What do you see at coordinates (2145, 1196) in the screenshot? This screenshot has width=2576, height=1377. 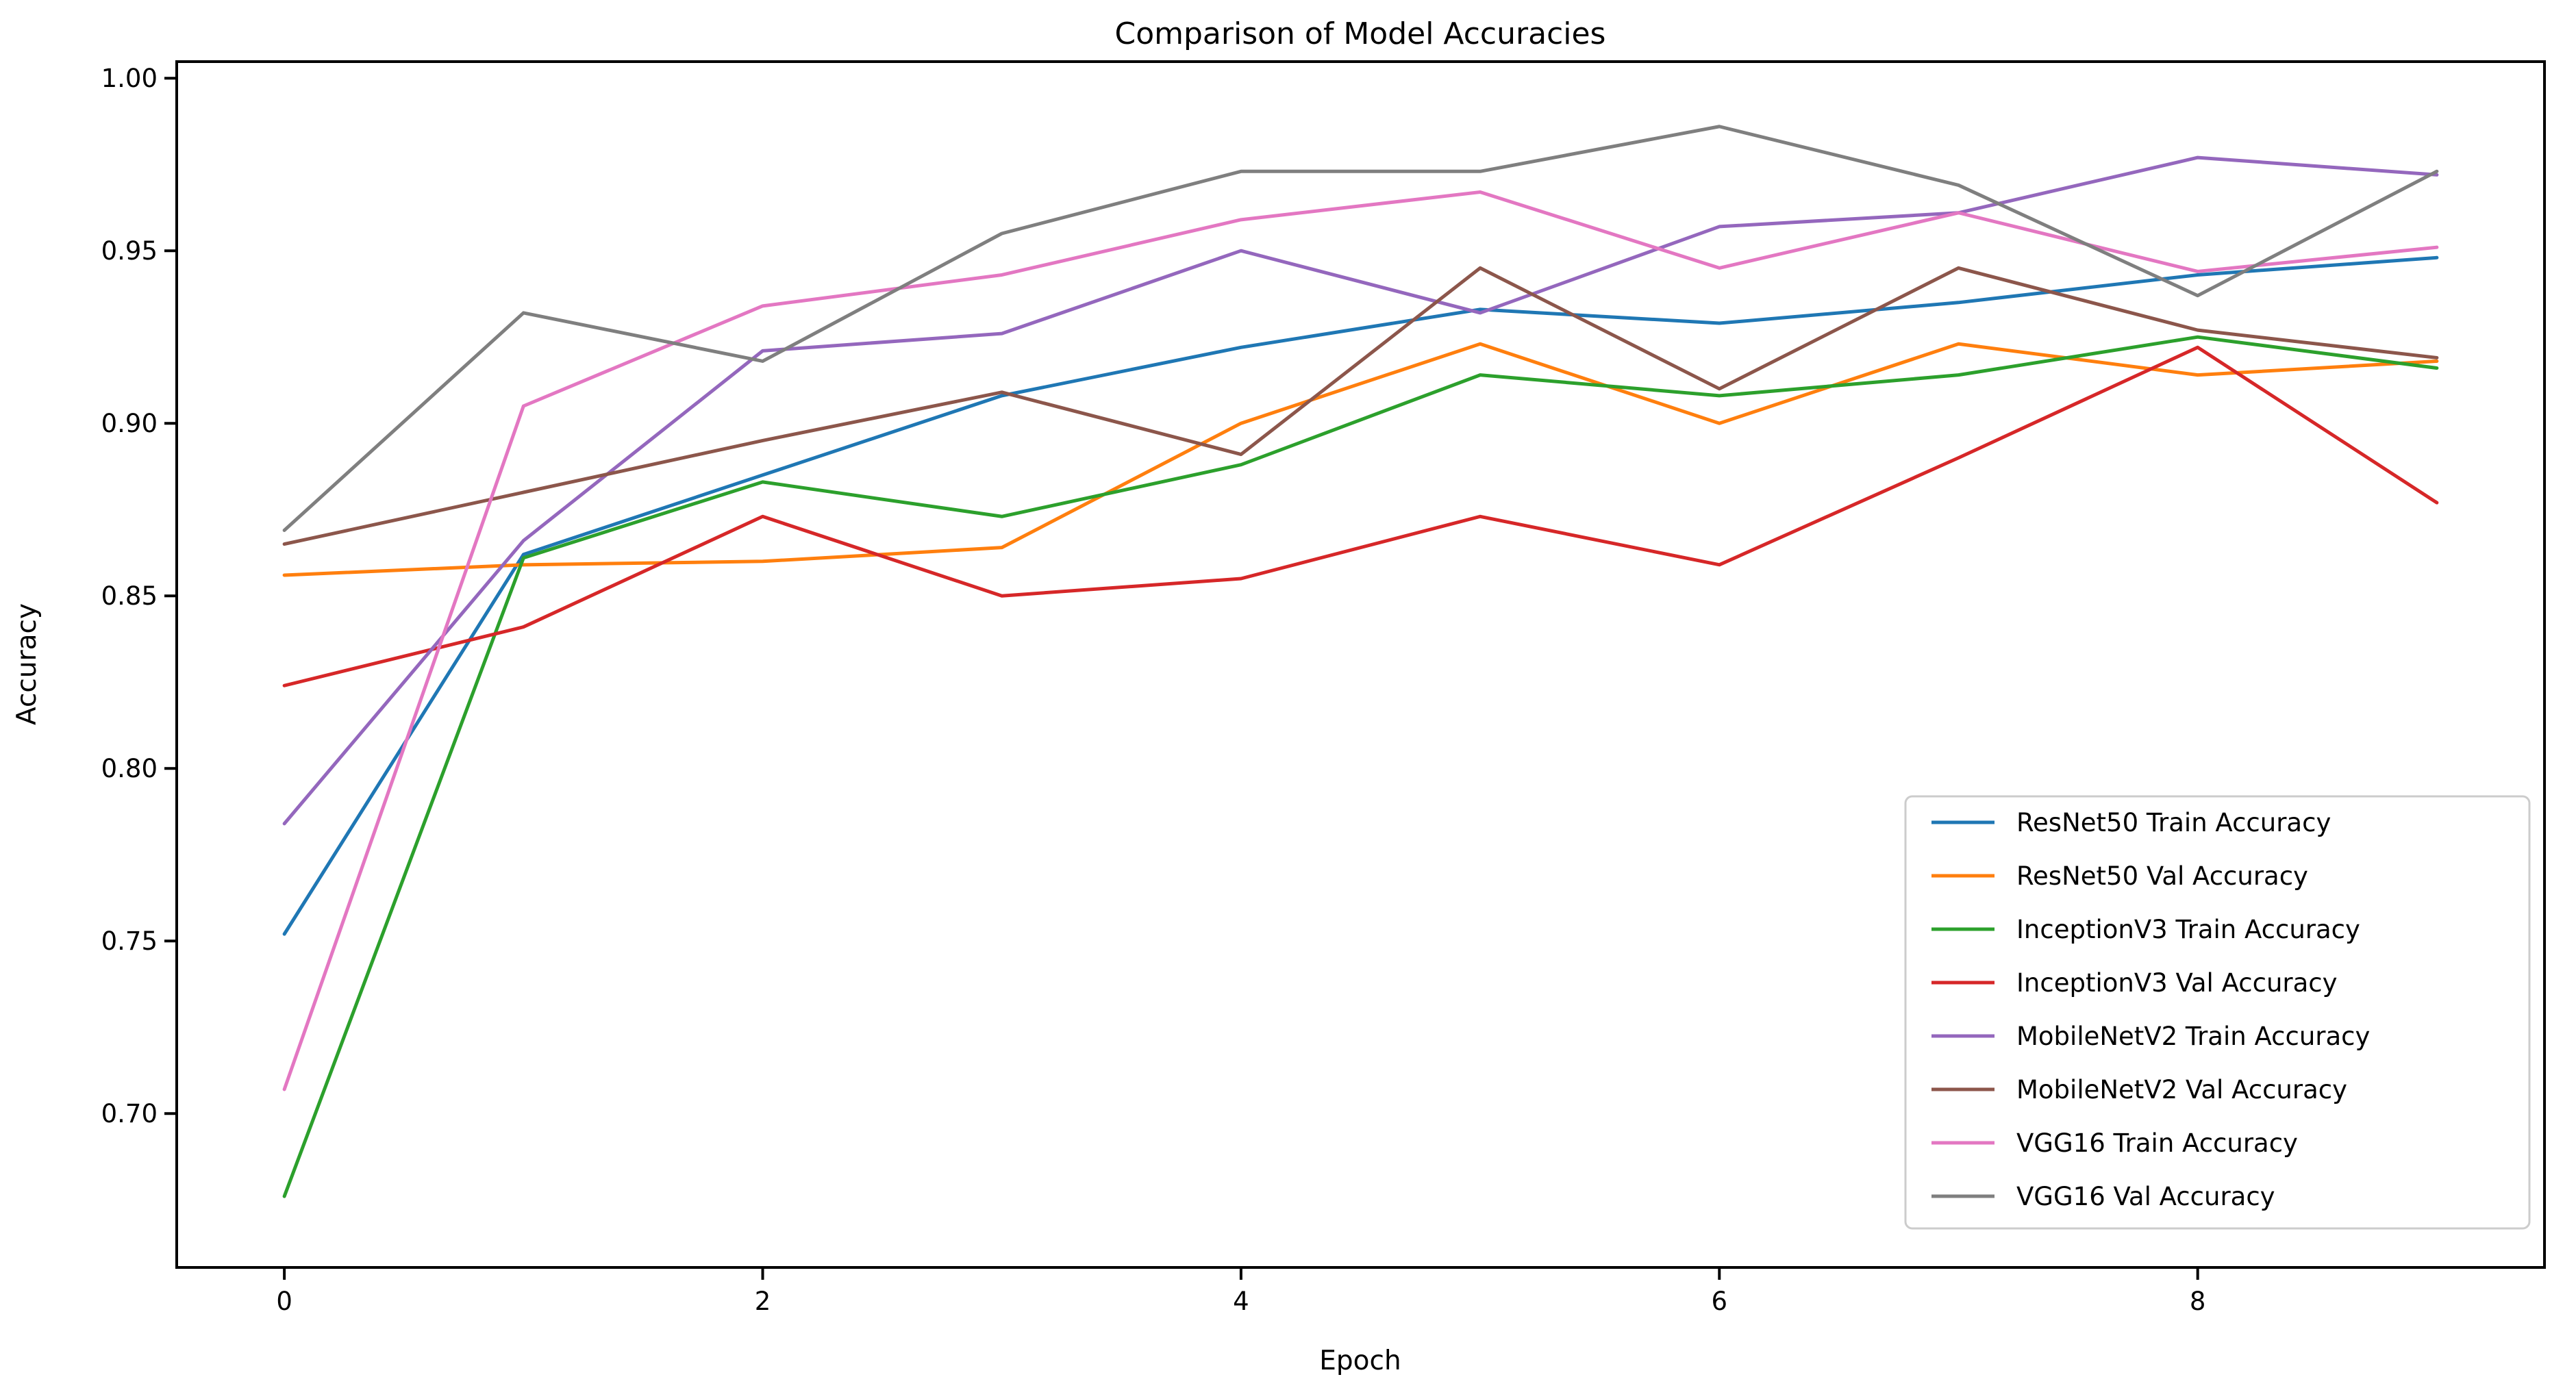 I see `legend-label: VGG16 Val Accuracy` at bounding box center [2145, 1196].